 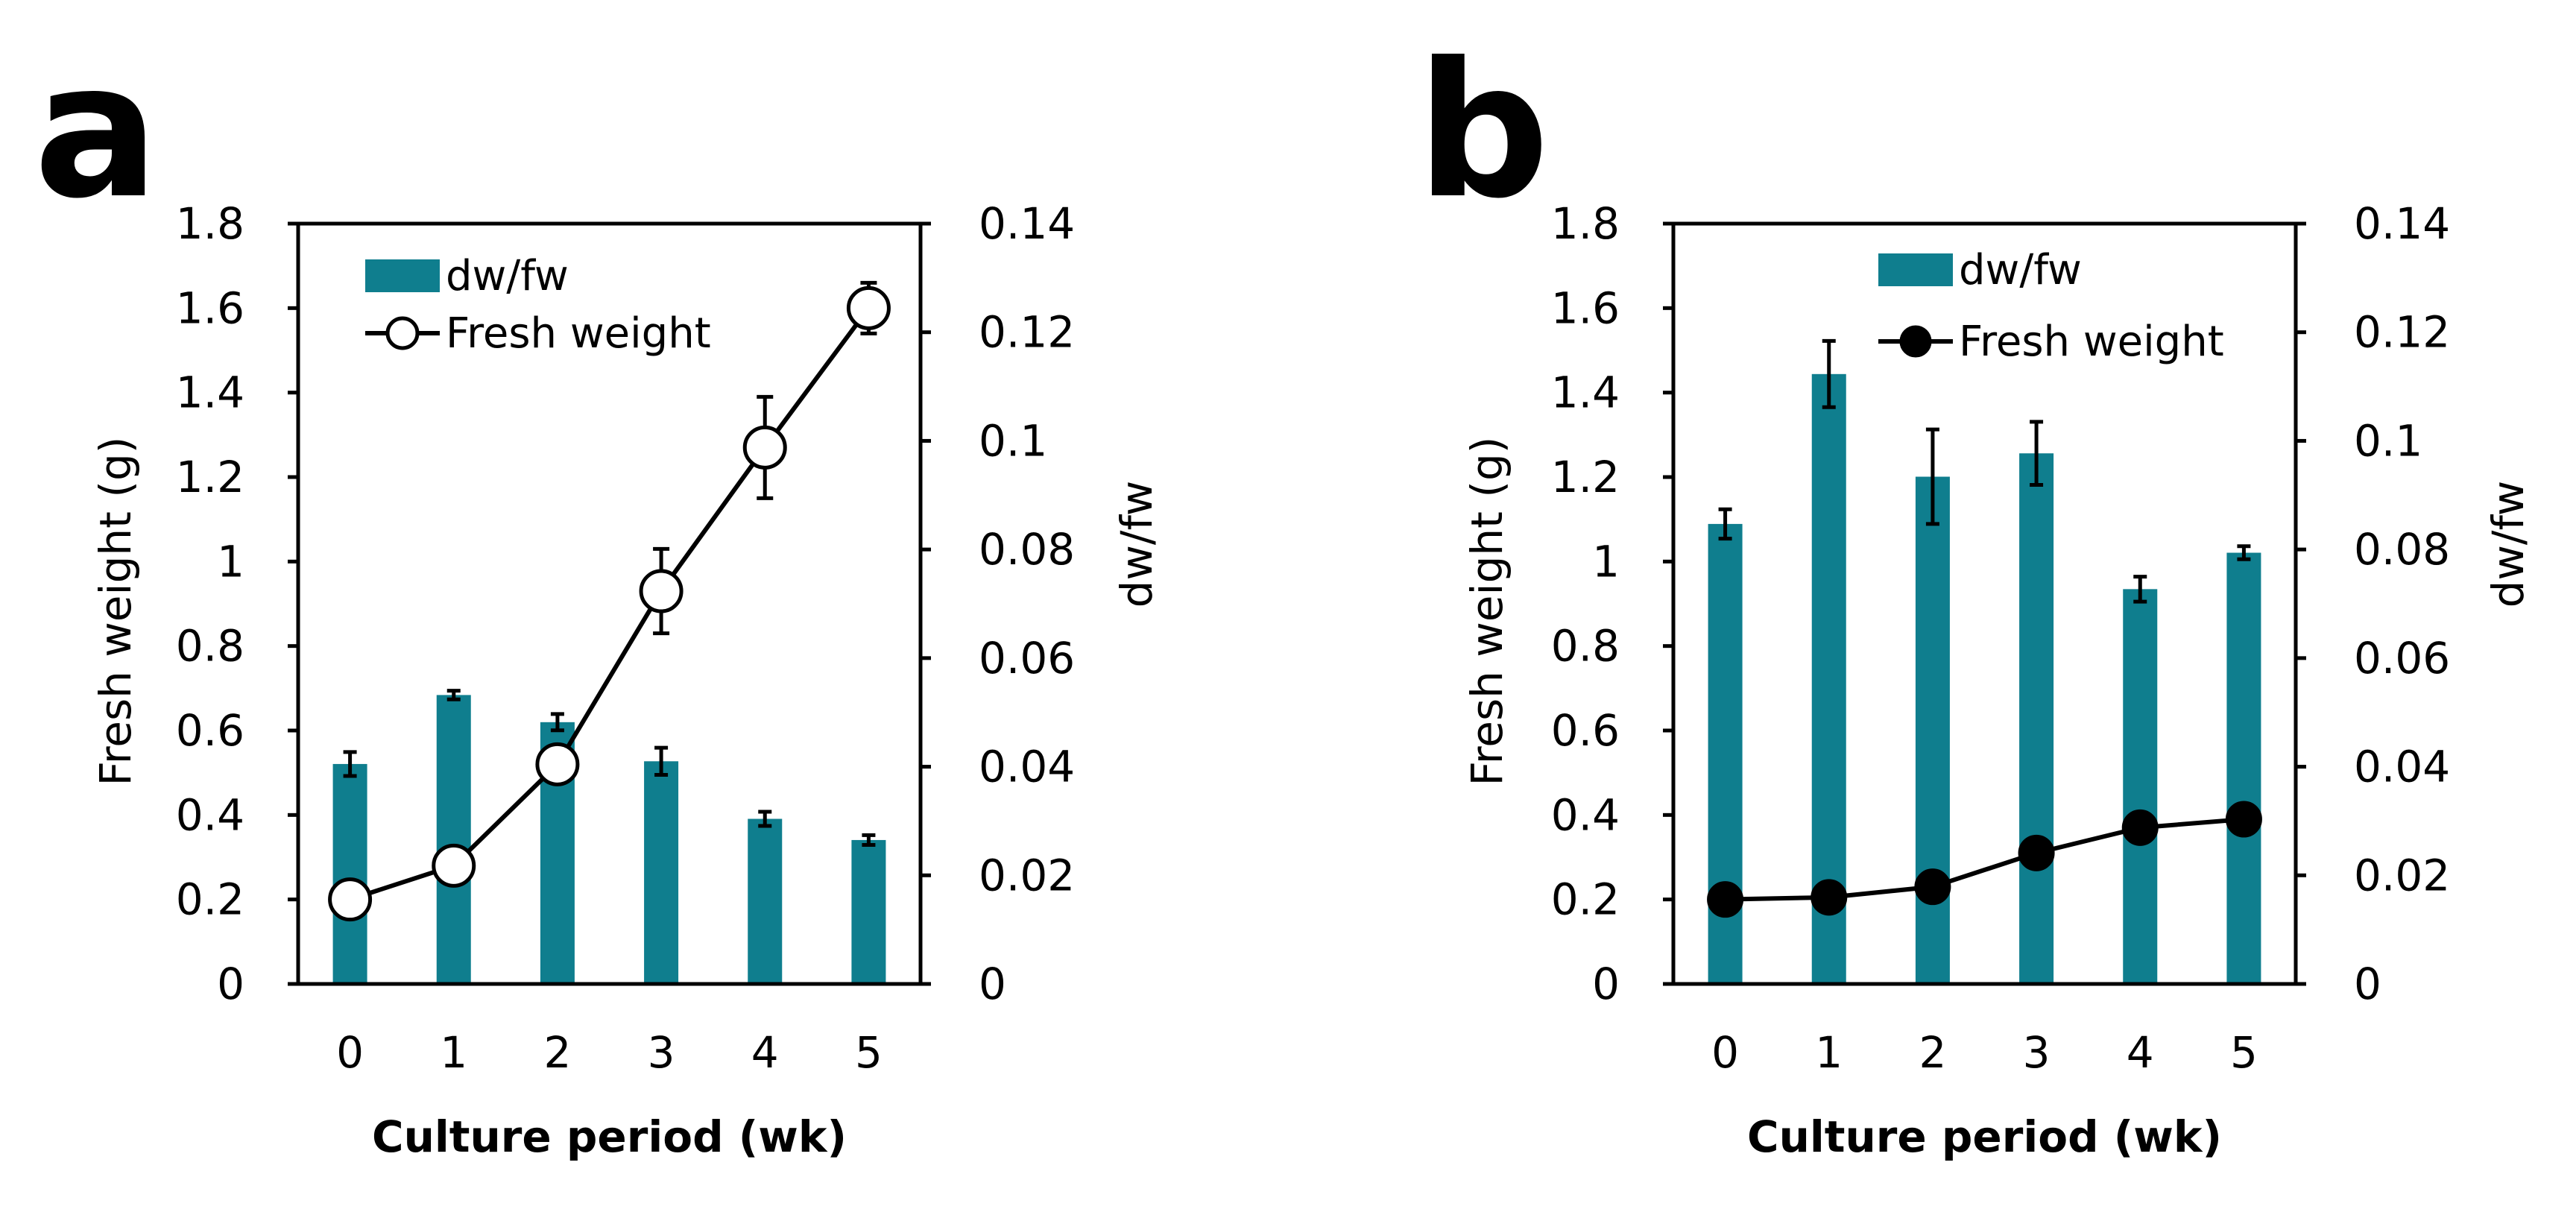 What do you see at coordinates (230, 561) in the screenshot?
I see `y-tick-label: 1` at bounding box center [230, 561].